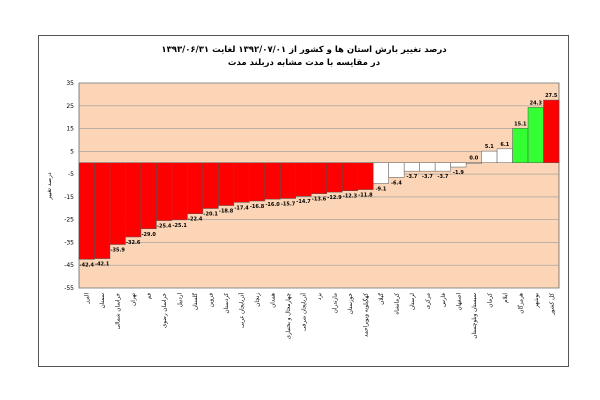  Describe the element at coordinates (272, 205) in the screenshot. I see `data-label: -16.0` at that location.